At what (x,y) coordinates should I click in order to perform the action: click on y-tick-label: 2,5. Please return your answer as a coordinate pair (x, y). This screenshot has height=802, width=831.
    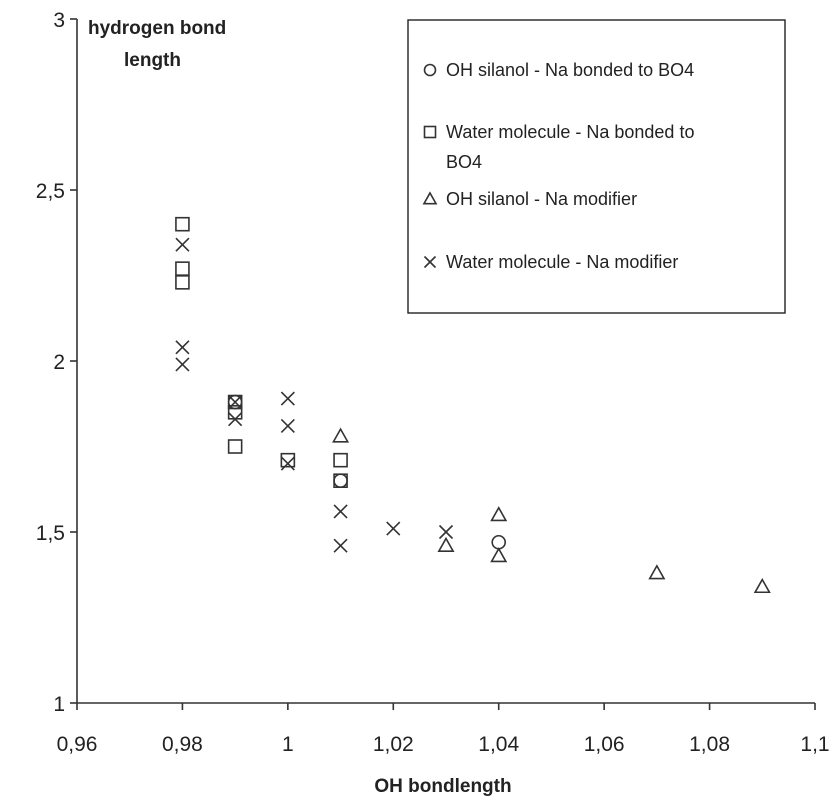
    Looking at the image, I should click on (50, 191).